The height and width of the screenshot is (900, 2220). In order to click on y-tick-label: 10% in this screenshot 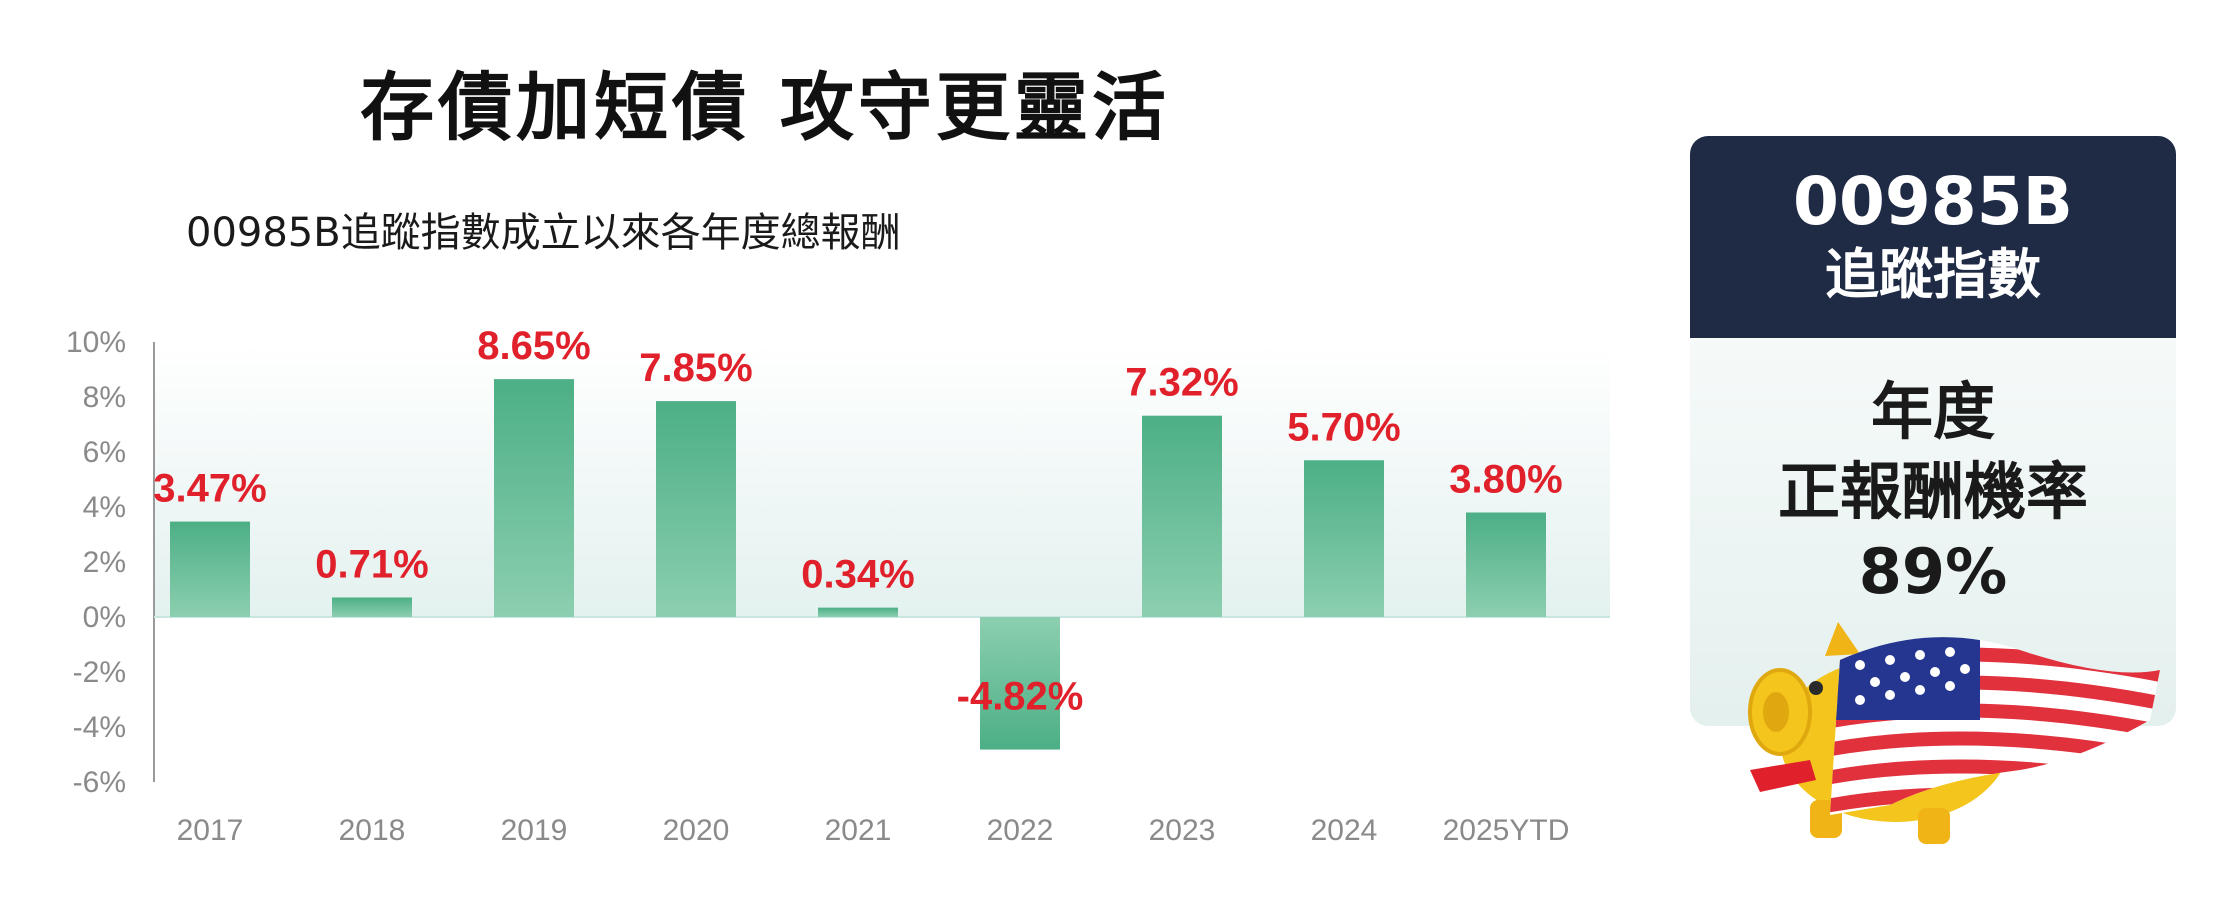, I will do `click(96, 342)`.